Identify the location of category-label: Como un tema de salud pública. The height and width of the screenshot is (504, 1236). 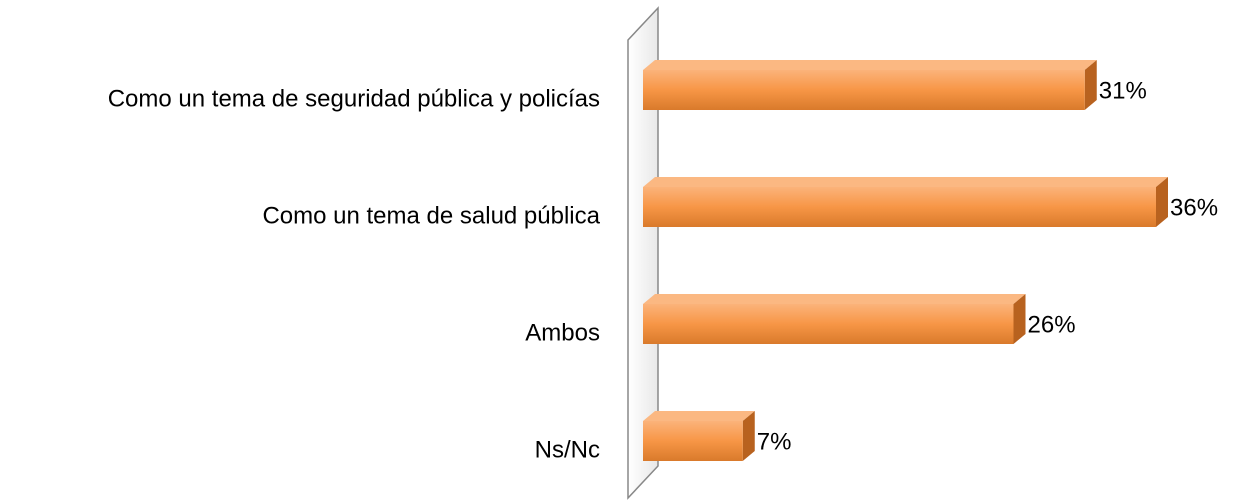
(431, 215).